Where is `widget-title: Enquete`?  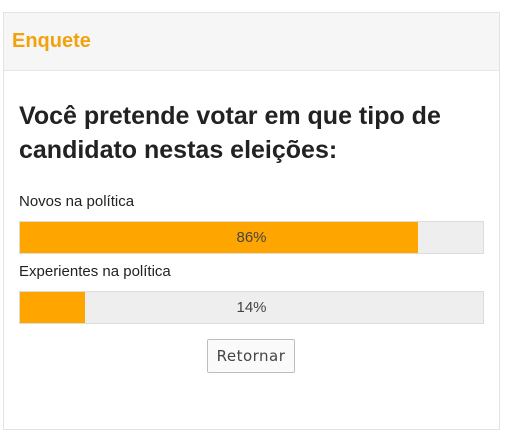
widget-title: Enquete is located at coordinates (51, 41).